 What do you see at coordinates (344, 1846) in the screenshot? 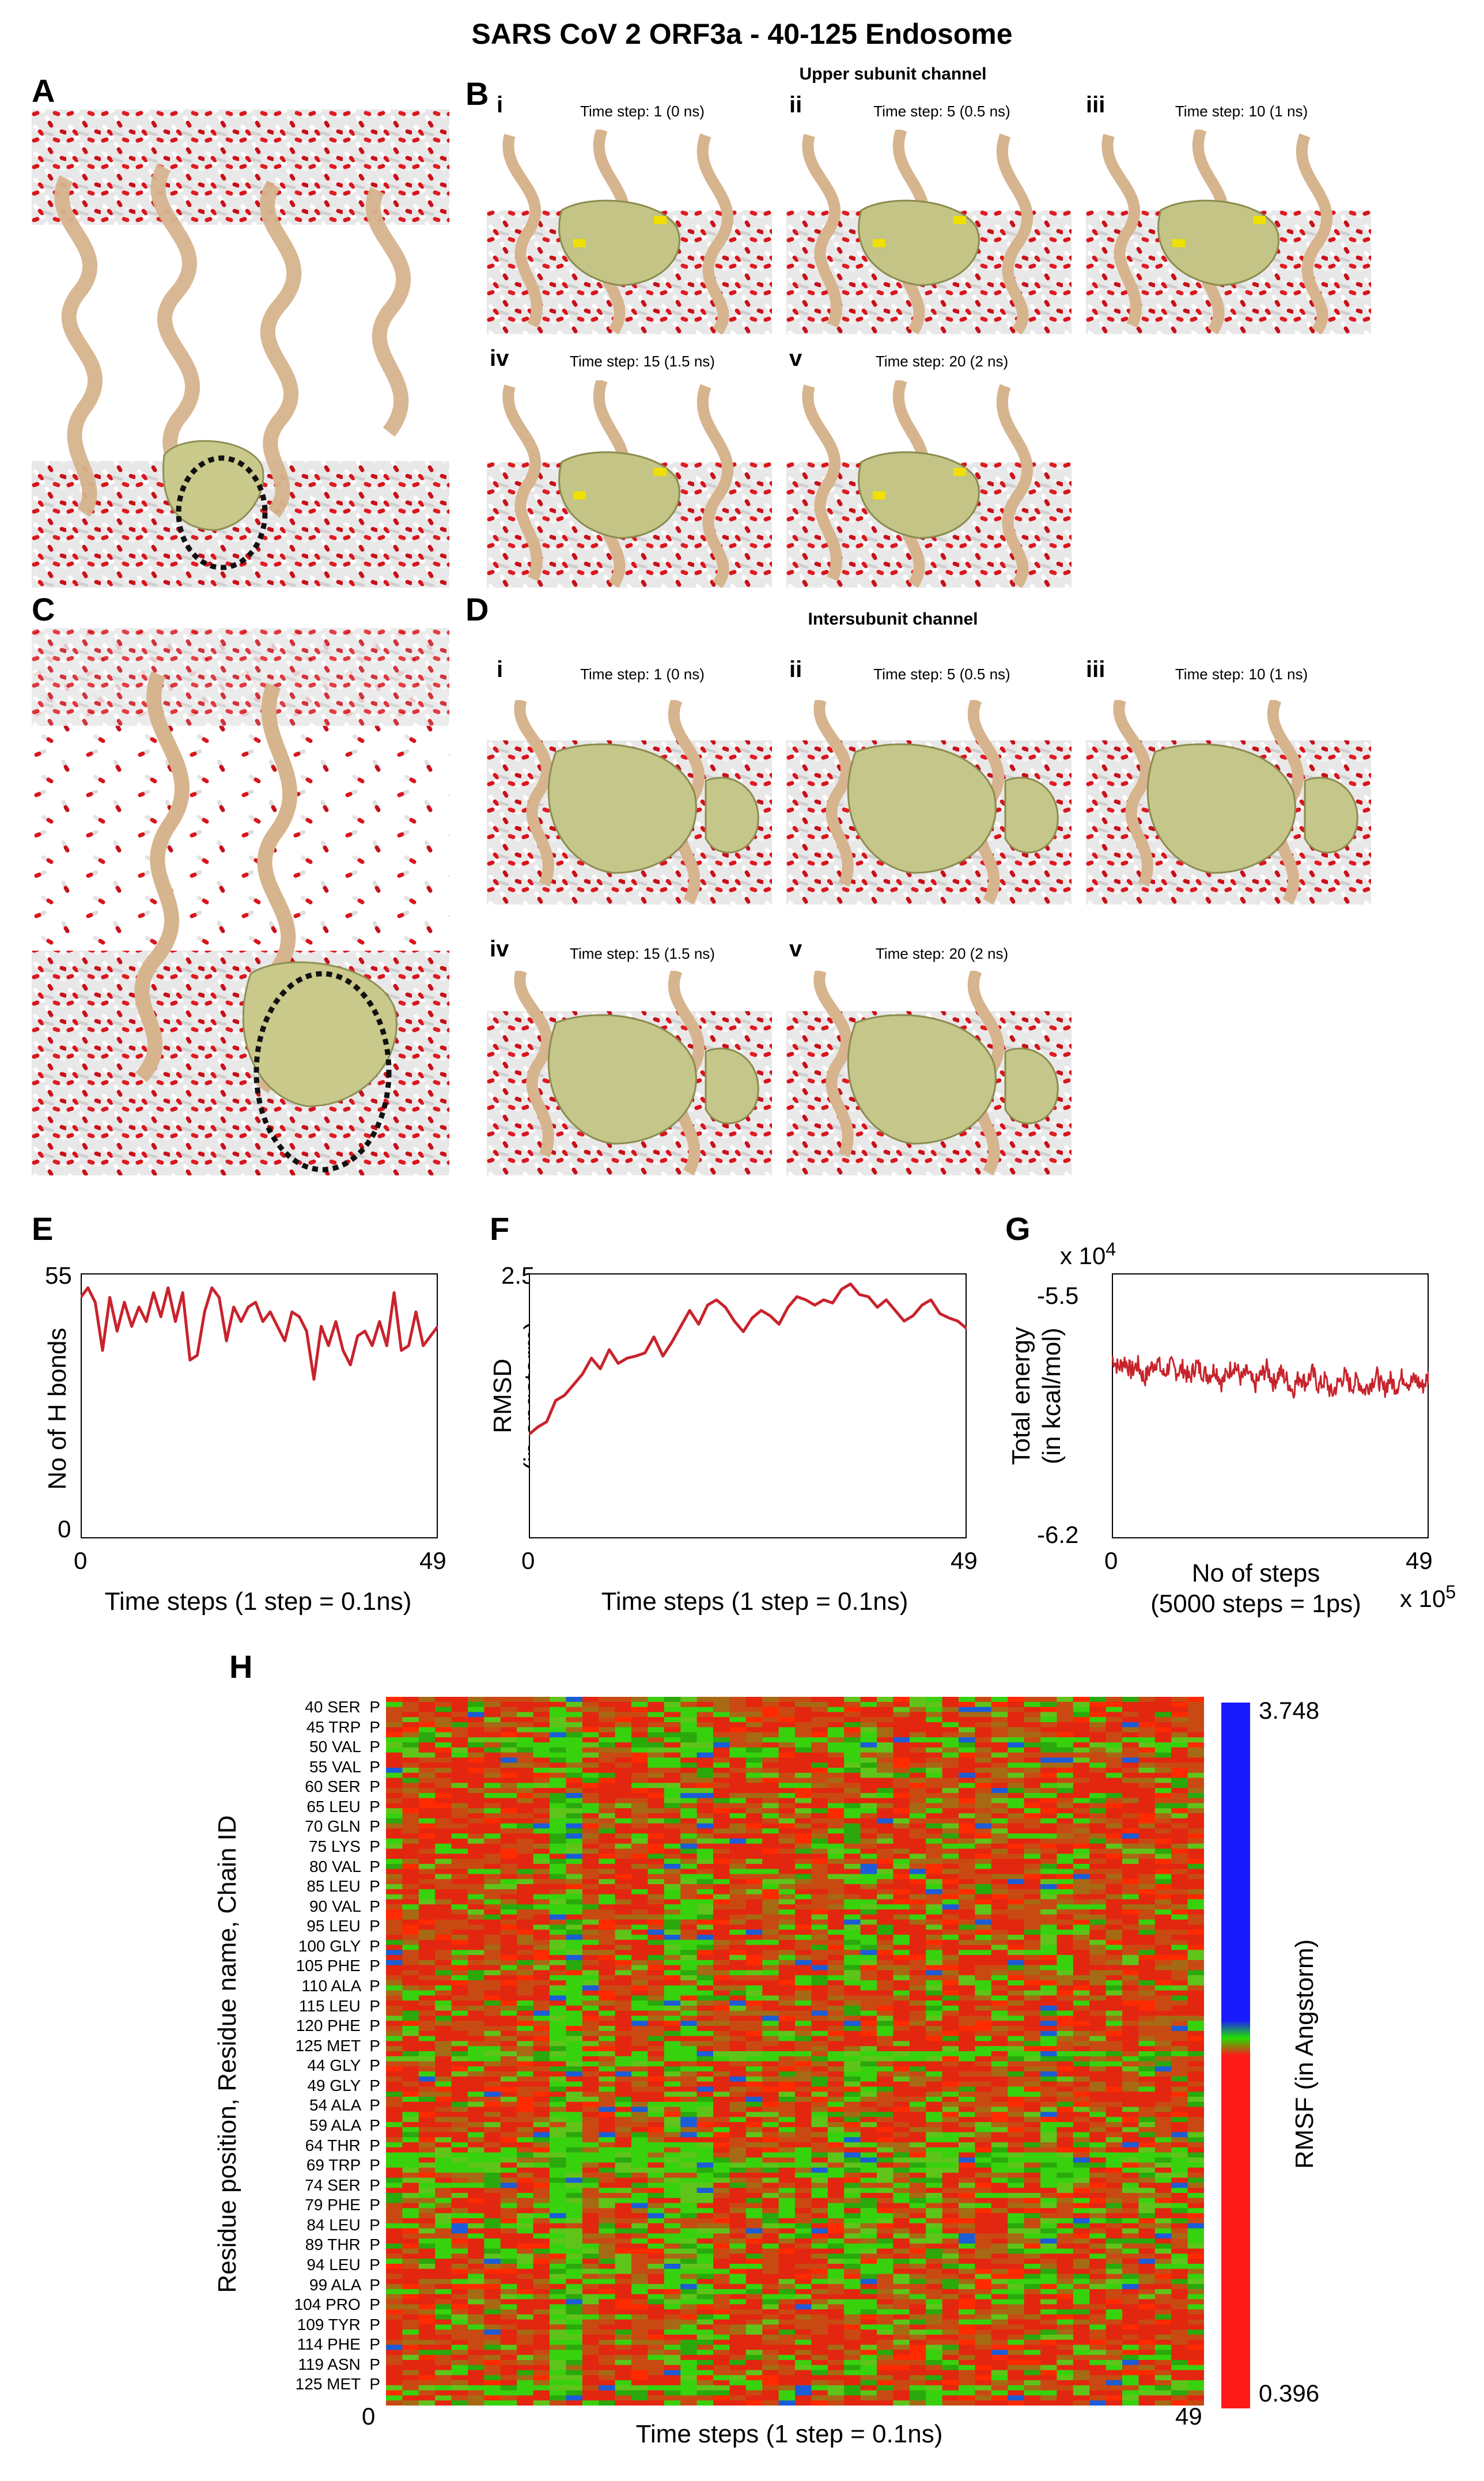
I see `chart-h-row-label: 75 LYS P` at bounding box center [344, 1846].